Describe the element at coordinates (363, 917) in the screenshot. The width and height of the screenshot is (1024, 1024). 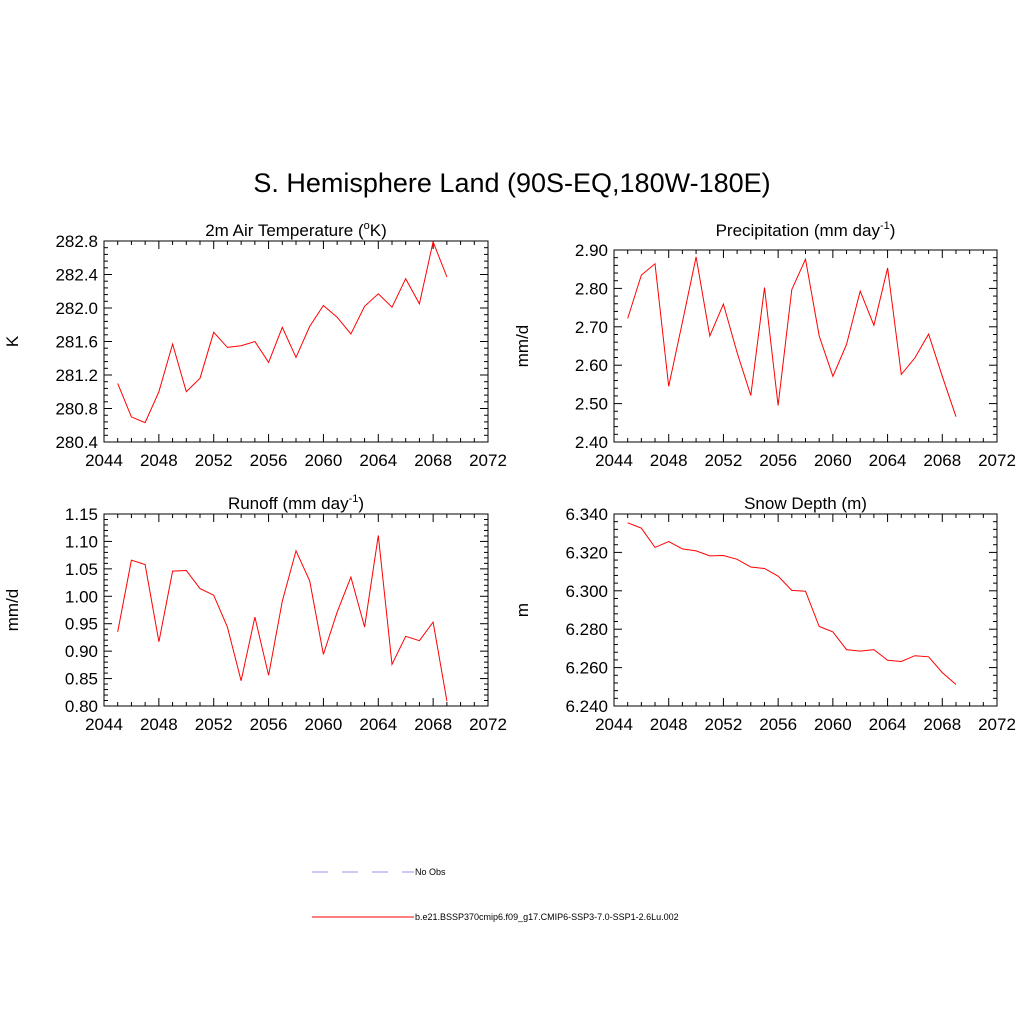
I see `legend-swatch-model` at that location.